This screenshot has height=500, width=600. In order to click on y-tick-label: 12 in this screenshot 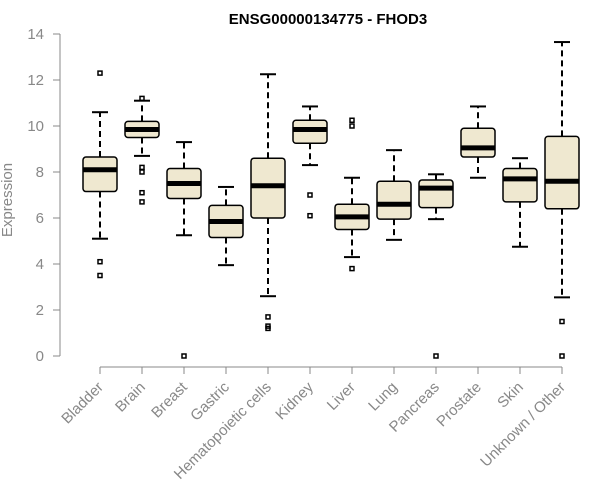, I will do `click(35, 80)`.